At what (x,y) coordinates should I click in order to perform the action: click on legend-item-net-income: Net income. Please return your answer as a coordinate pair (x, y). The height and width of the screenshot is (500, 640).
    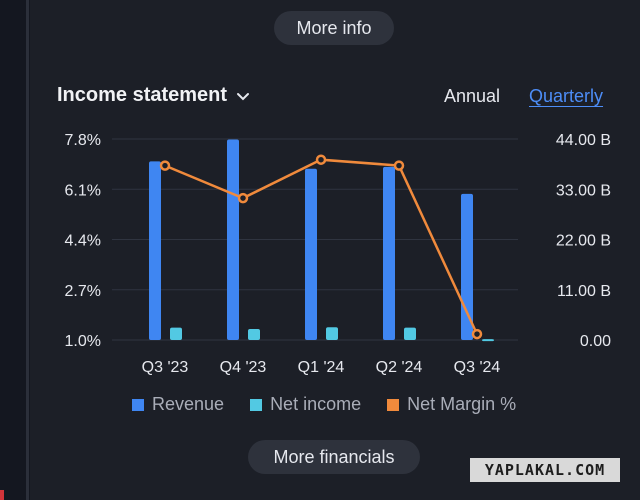
    Looking at the image, I should click on (305, 404).